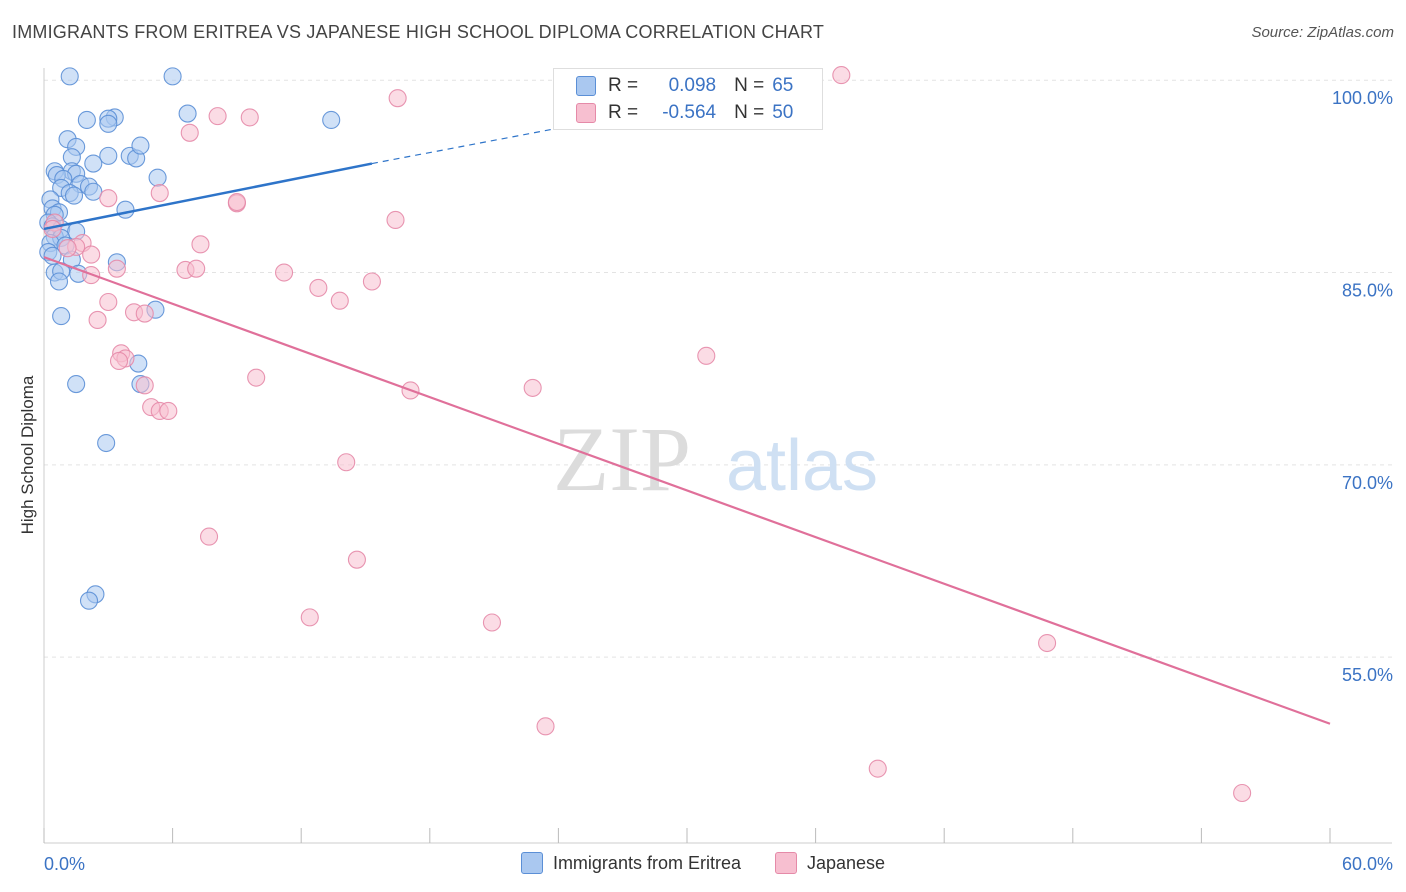  I want to click on y-tick-label: 100.0%, so click(1362, 98).